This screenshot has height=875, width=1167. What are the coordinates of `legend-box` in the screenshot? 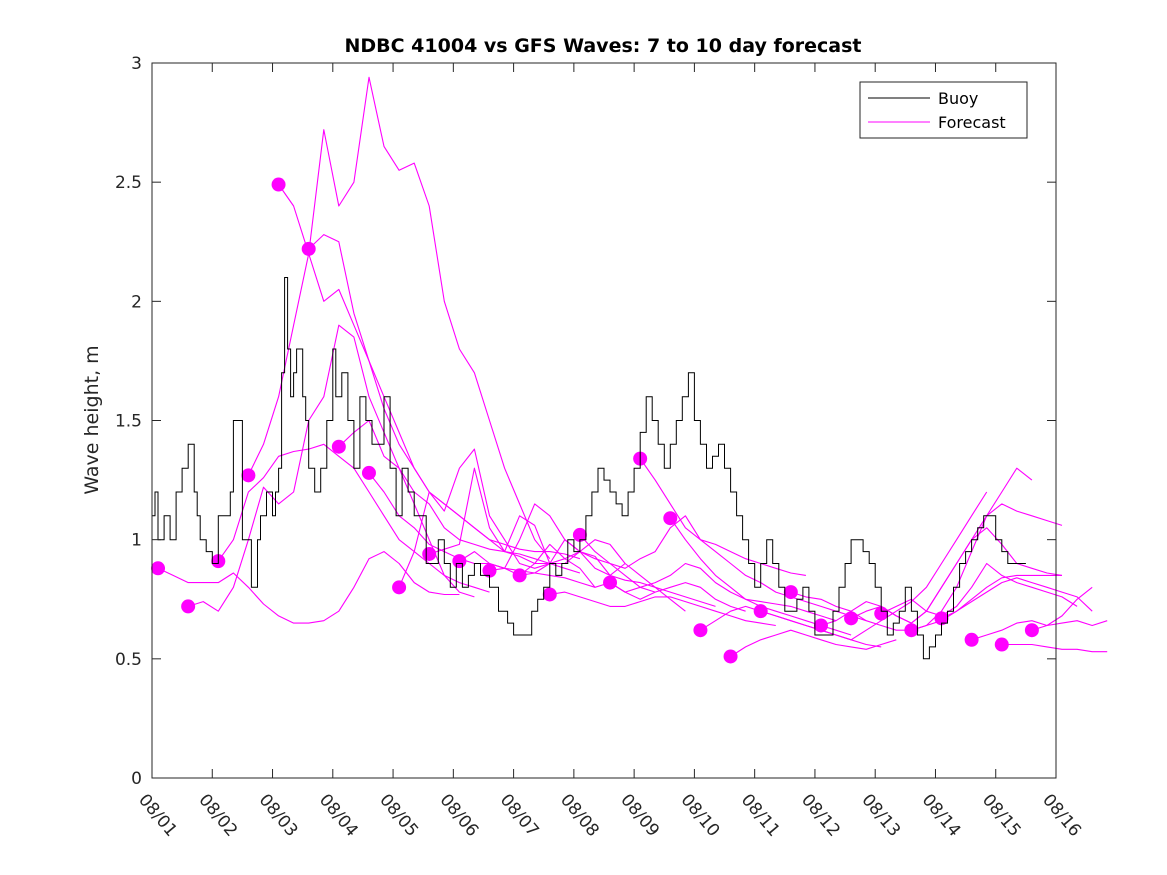 It's located at (943, 110).